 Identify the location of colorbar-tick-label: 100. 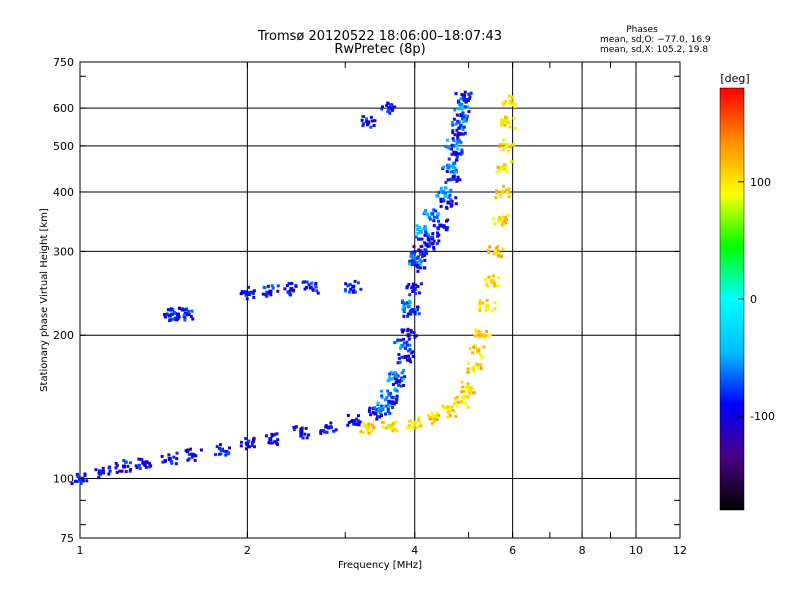
(760, 182).